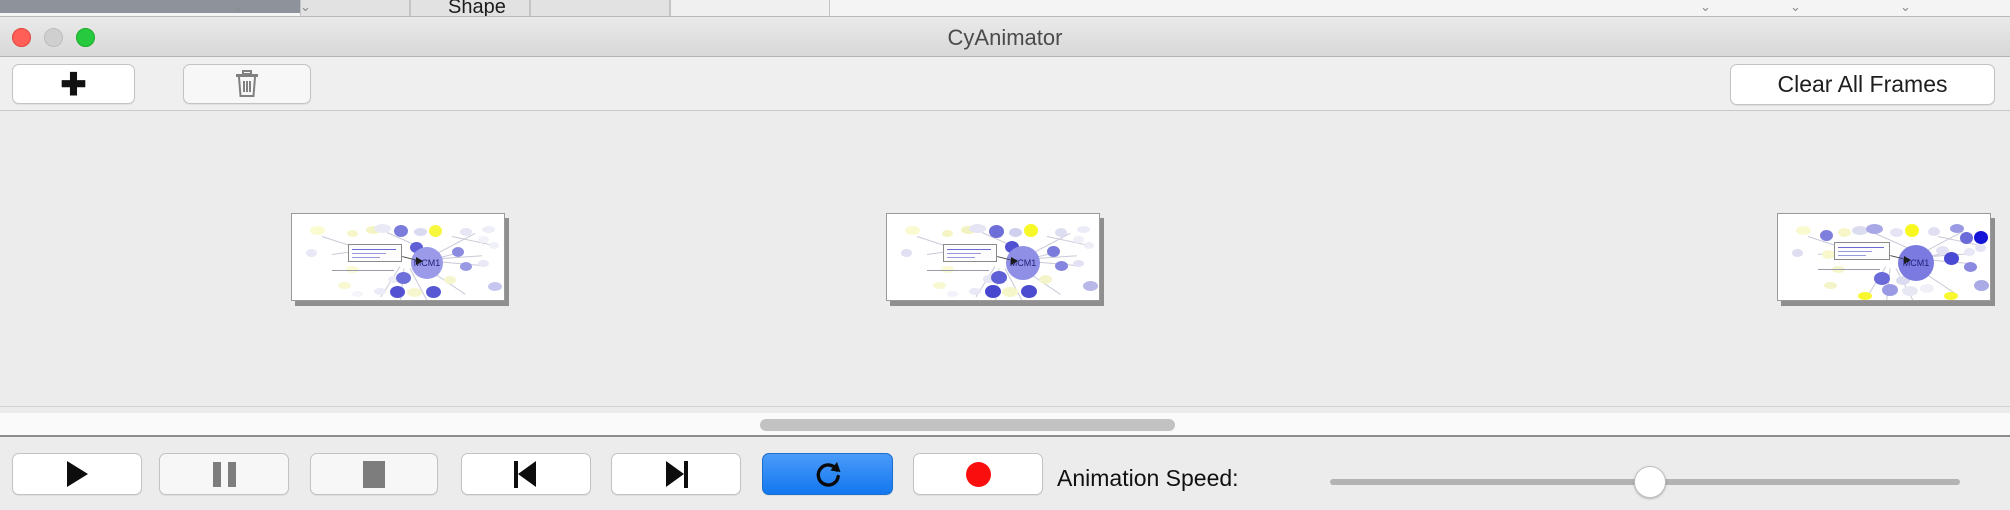 Image resolution: width=2010 pixels, height=510 pixels. Describe the element at coordinates (1005, 84) in the screenshot. I see `toolbar: ✚ Clear All Frames` at that location.